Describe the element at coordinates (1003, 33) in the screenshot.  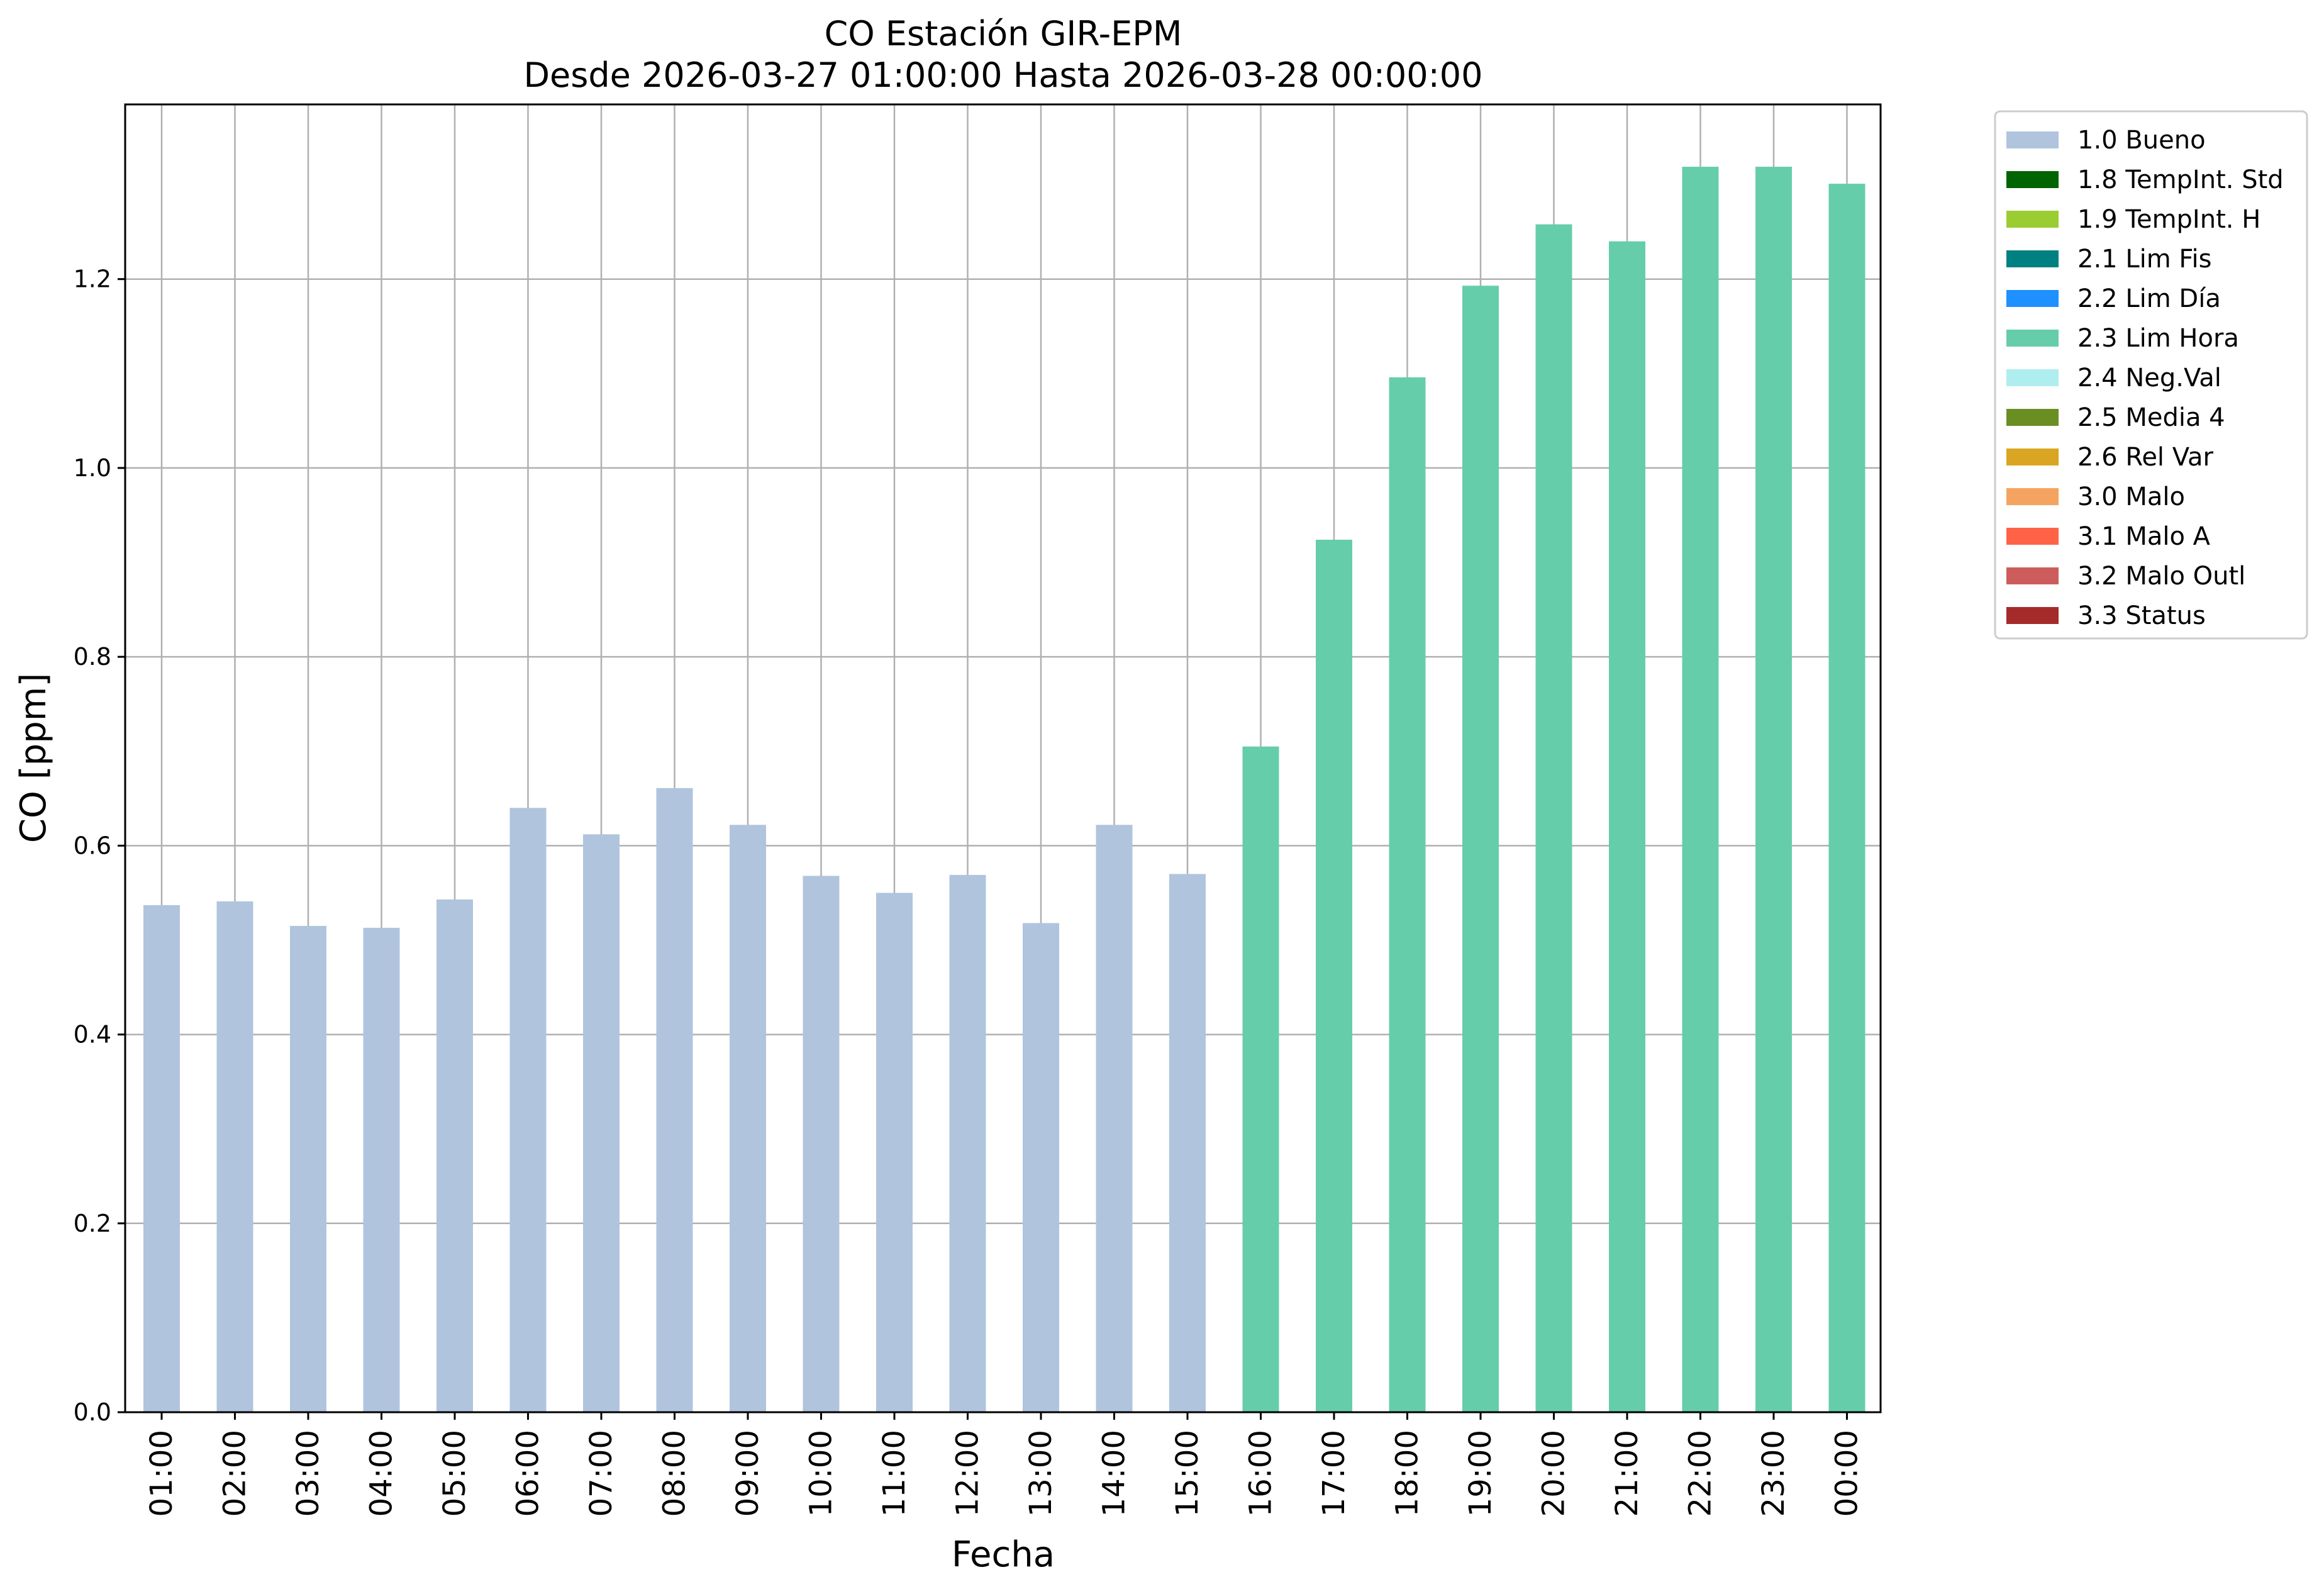
I see `chart-title-line1: CO Estación GIR-EPM` at that location.